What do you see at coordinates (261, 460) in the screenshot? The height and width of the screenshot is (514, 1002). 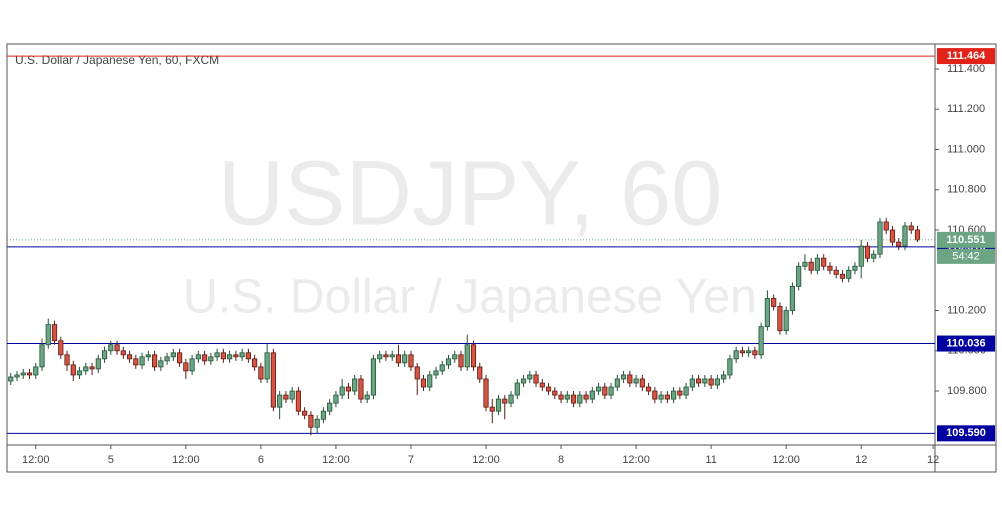 I see `x-tick-label: 6` at bounding box center [261, 460].